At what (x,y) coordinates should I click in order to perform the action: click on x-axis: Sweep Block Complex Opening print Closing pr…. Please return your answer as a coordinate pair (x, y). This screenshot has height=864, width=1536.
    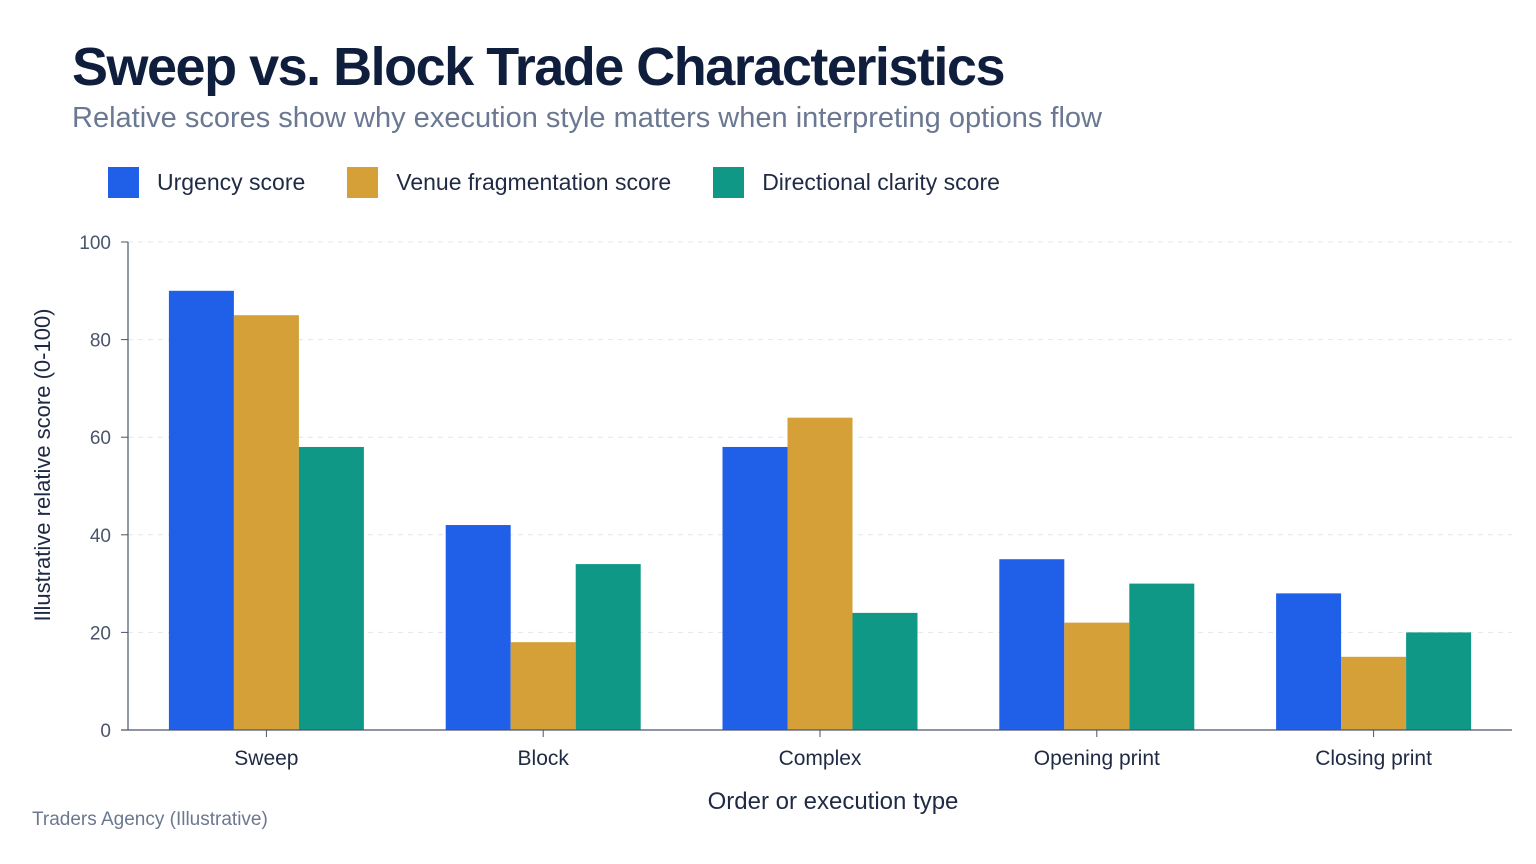
    Looking at the image, I should click on (816, 749).